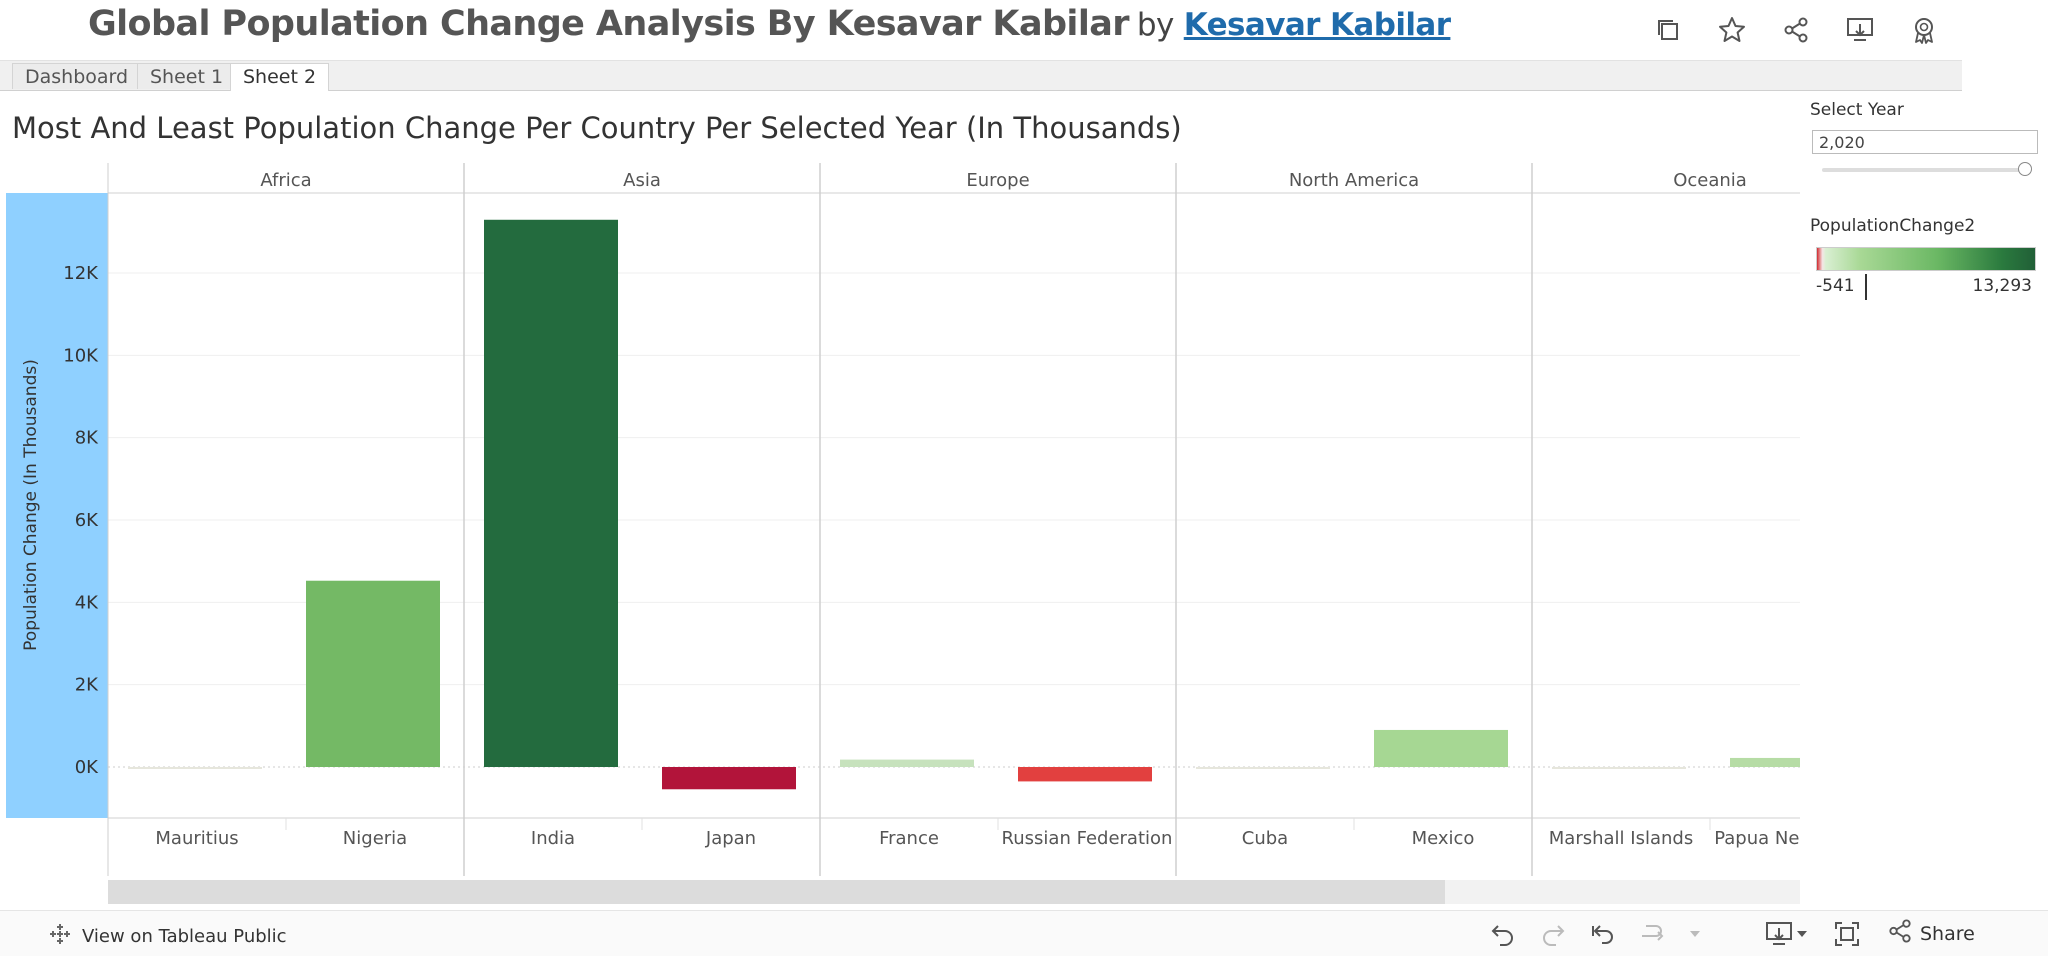  I want to click on revert-icon, so click(1603, 934).